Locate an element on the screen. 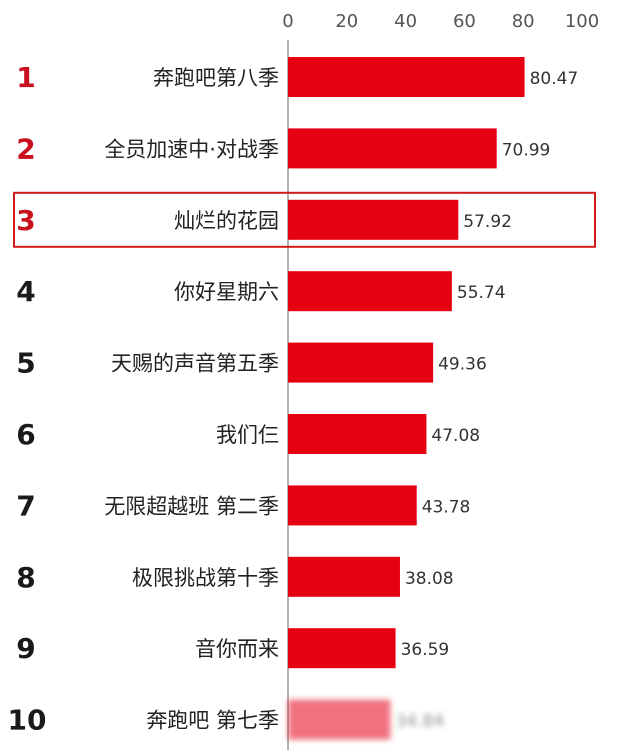 The image size is (636, 751). category-label: 灿烂的花园 is located at coordinates (226, 221).